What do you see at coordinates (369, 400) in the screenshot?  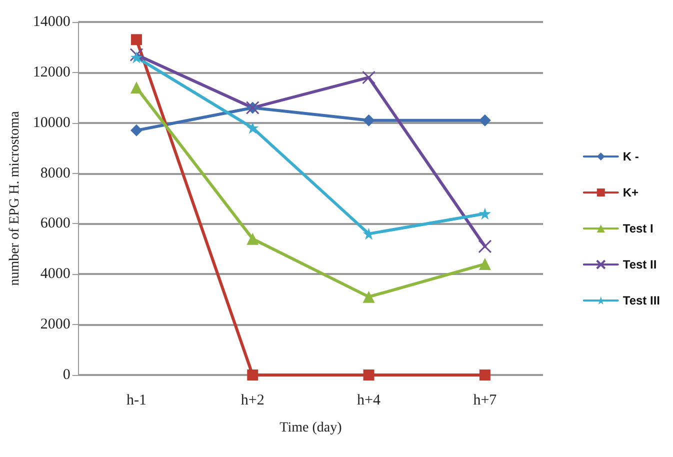 I see `x-tick-label: h+4` at bounding box center [369, 400].